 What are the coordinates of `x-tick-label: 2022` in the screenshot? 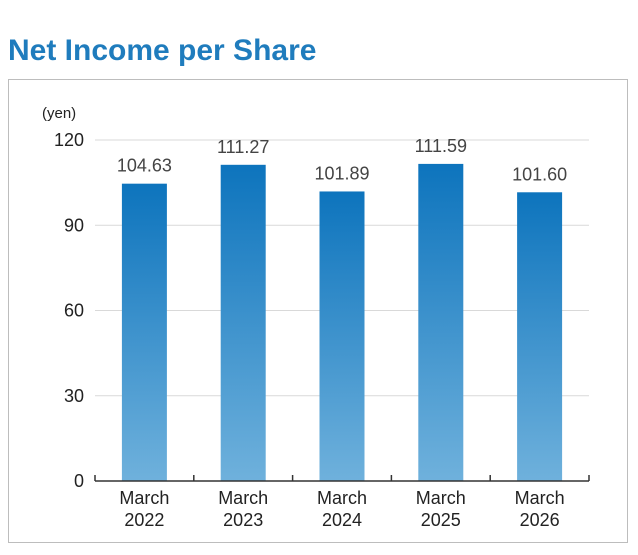 It's located at (144, 520).